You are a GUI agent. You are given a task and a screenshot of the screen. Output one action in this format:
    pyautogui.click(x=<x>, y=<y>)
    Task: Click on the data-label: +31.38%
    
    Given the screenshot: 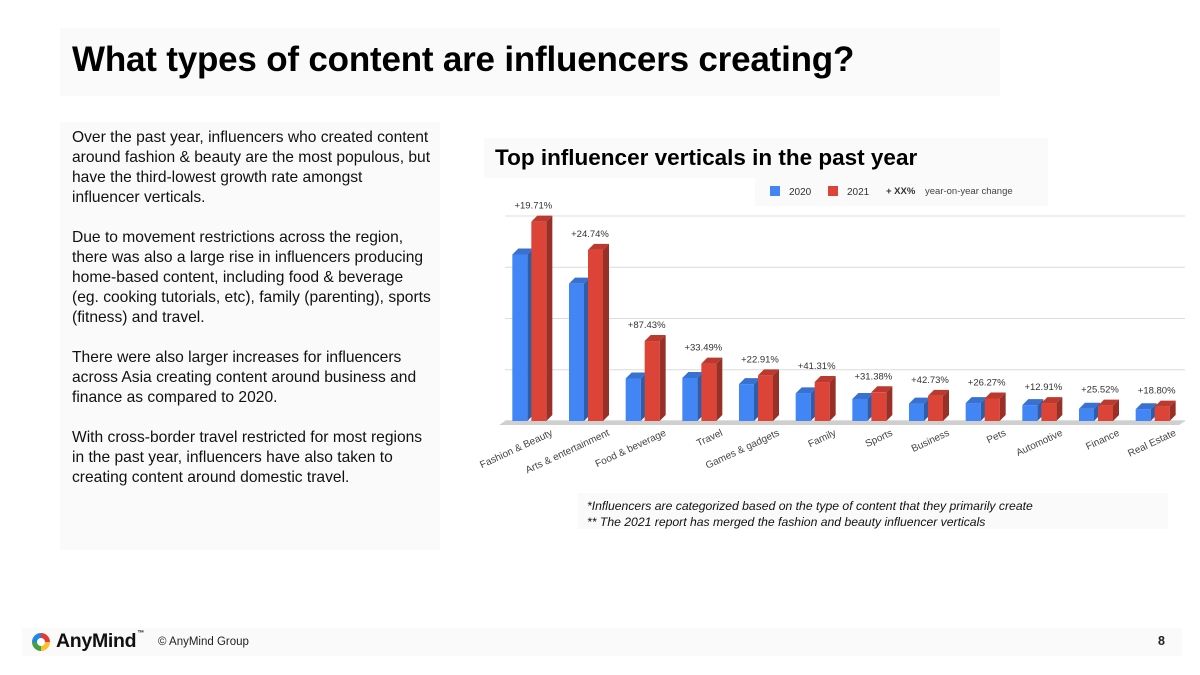 What is the action you would take?
    pyautogui.click(x=873, y=376)
    